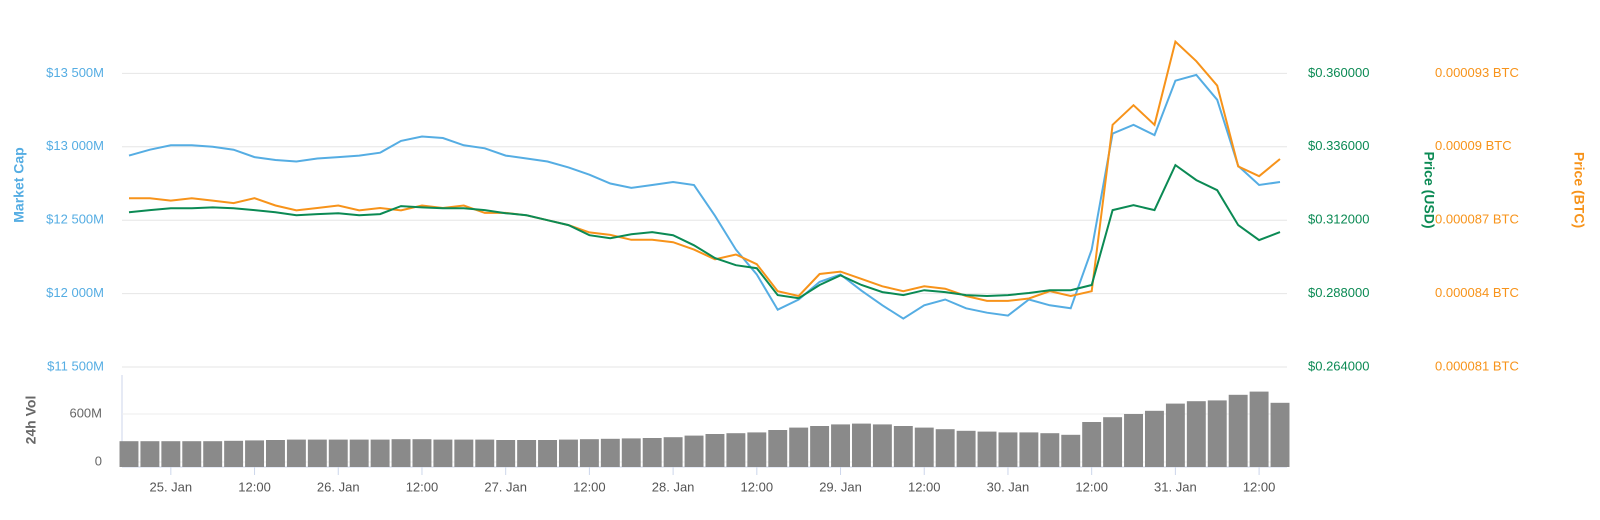  Describe the element at coordinates (85, 412) in the screenshot. I see `volume-tick-label: 600M` at that location.